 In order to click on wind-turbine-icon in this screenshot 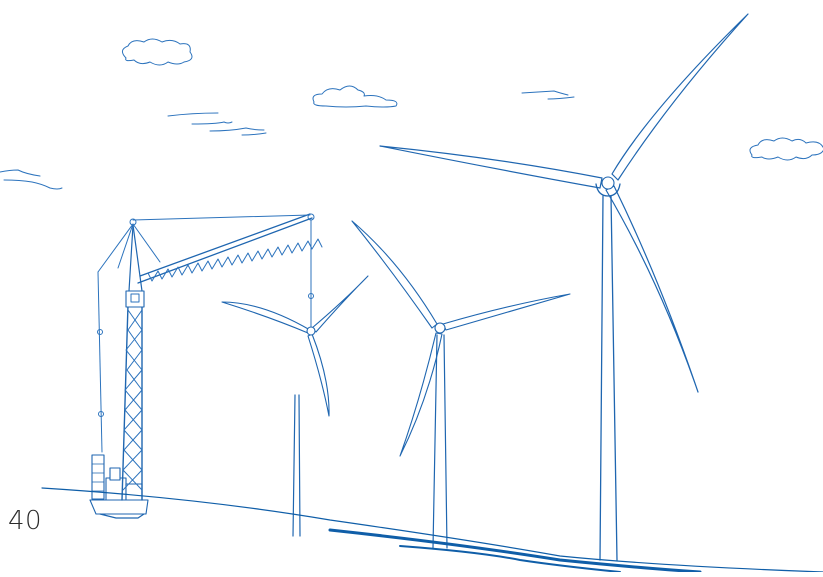, I will do `click(295, 406)`.